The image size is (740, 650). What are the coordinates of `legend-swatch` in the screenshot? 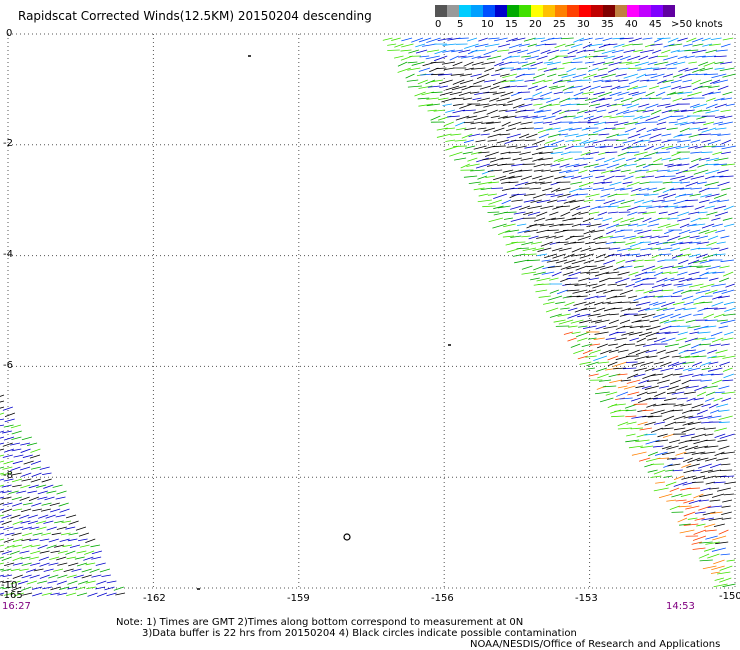 It's located at (609, 11).